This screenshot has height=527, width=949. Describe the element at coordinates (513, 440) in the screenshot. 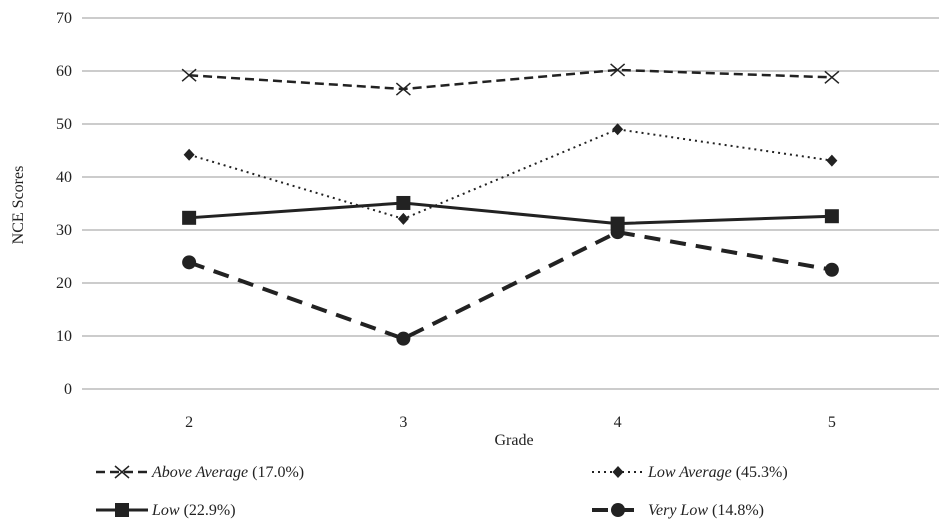

I see `x-axis-title: Grade` at that location.